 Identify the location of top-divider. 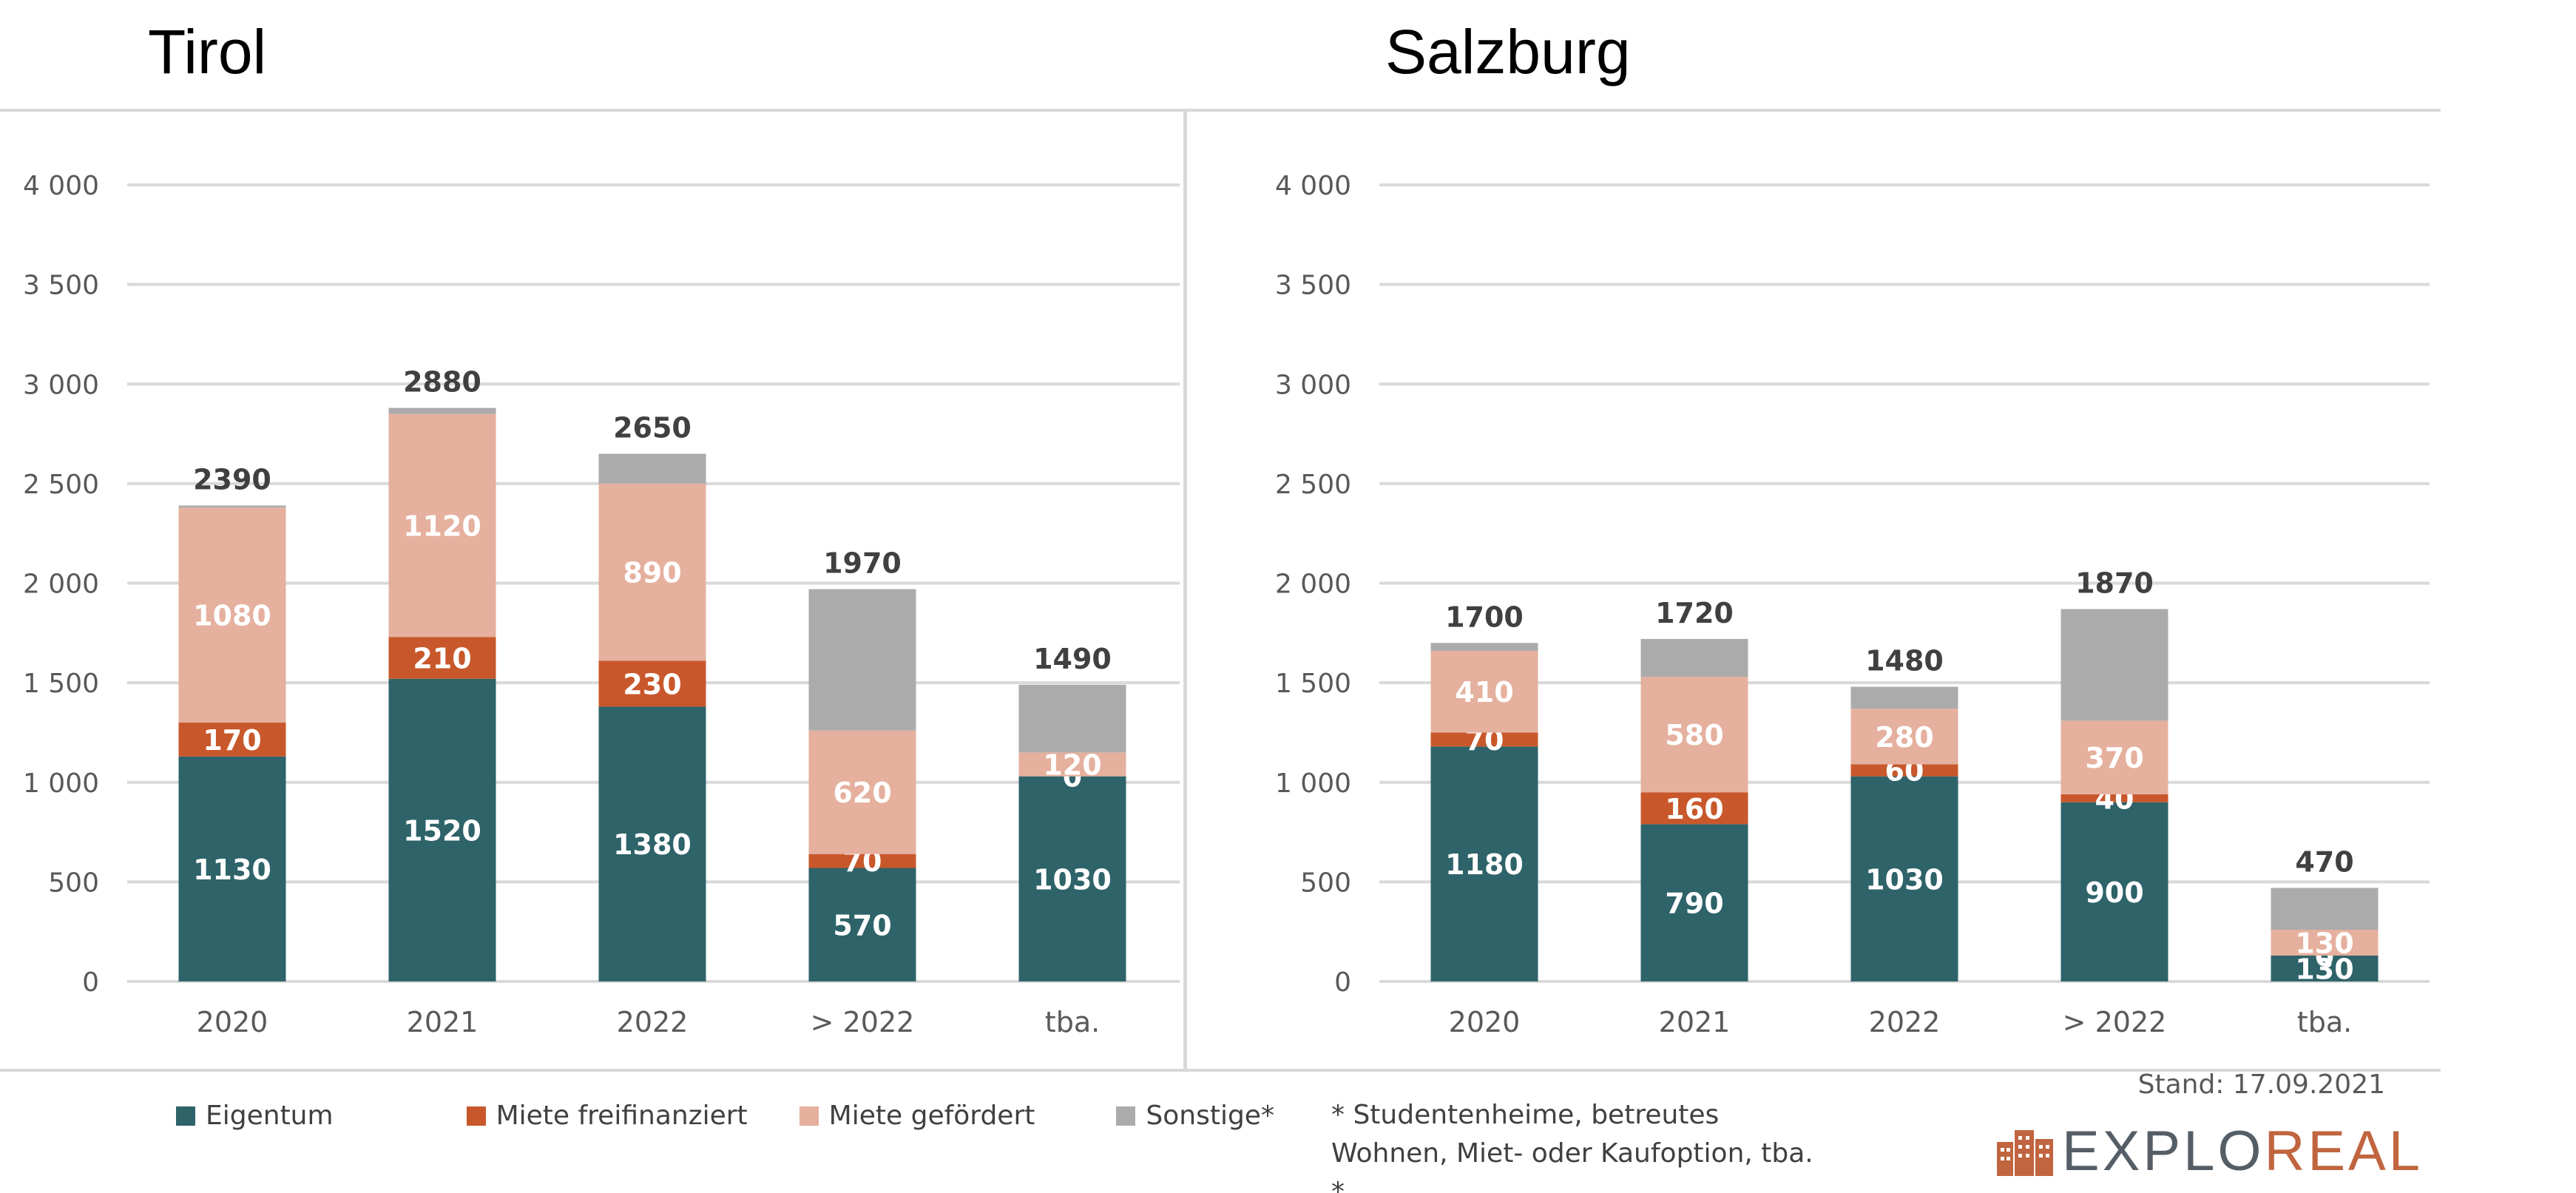
(1220, 110).